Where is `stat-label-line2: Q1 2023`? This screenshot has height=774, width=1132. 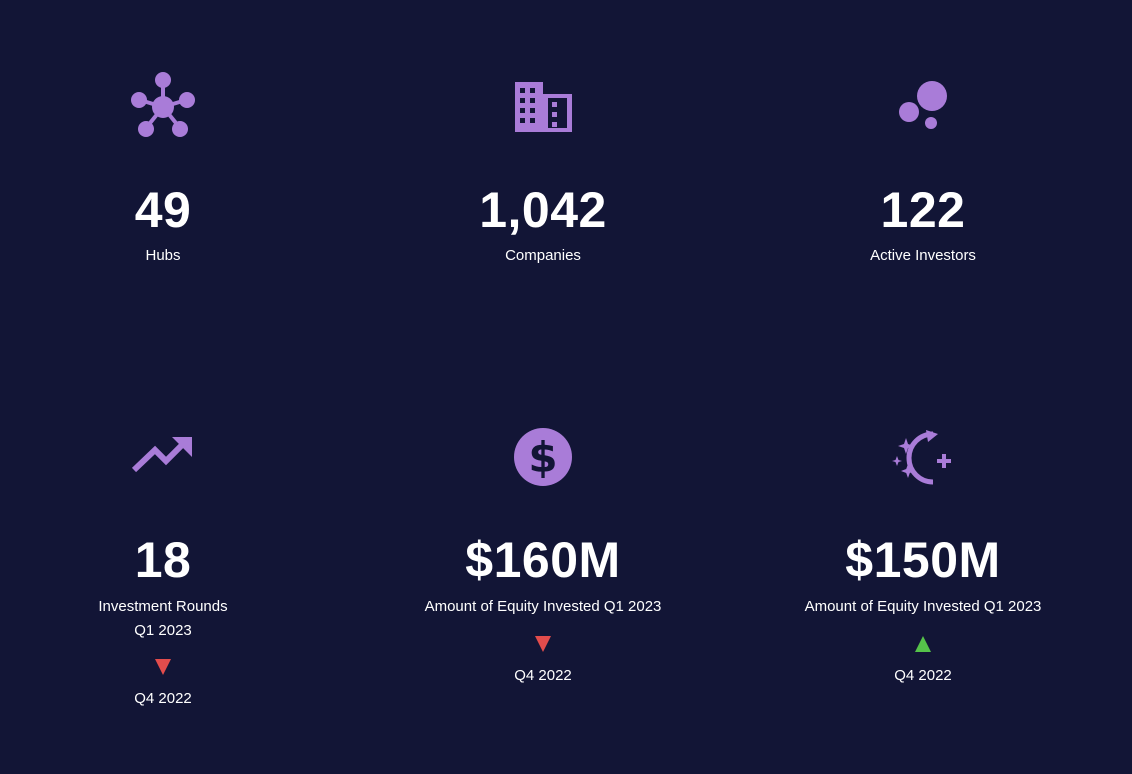 stat-label-line2: Q1 2023 is located at coordinates (163, 630).